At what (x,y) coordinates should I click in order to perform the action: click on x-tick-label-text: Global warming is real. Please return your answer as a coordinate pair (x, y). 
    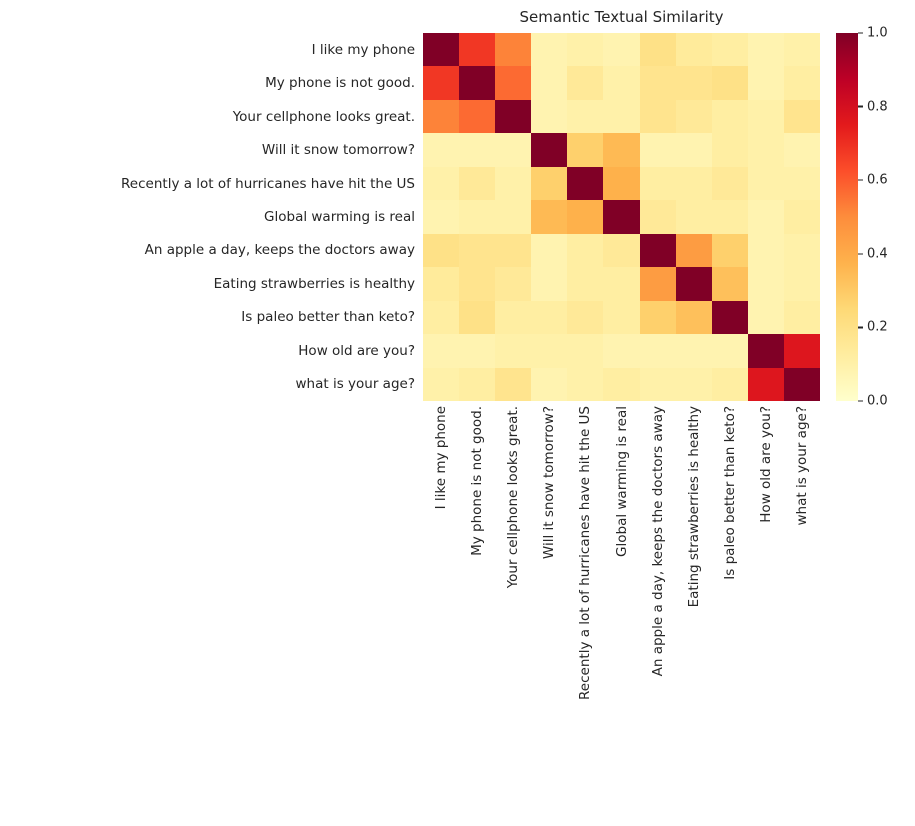
    Looking at the image, I should click on (621, 481).